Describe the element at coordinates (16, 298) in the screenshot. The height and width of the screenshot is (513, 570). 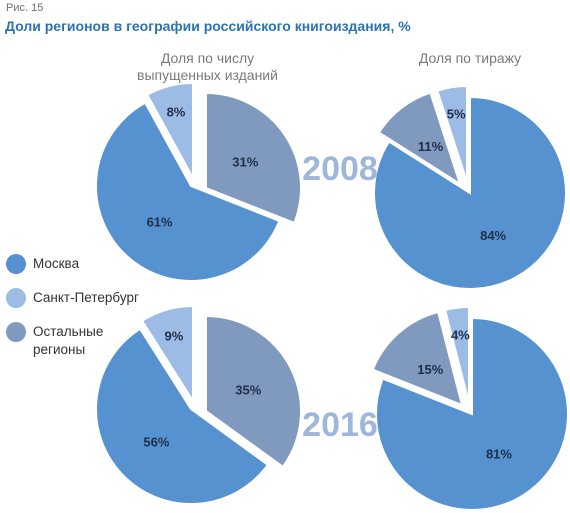
I see `legend-marker-spb` at that location.